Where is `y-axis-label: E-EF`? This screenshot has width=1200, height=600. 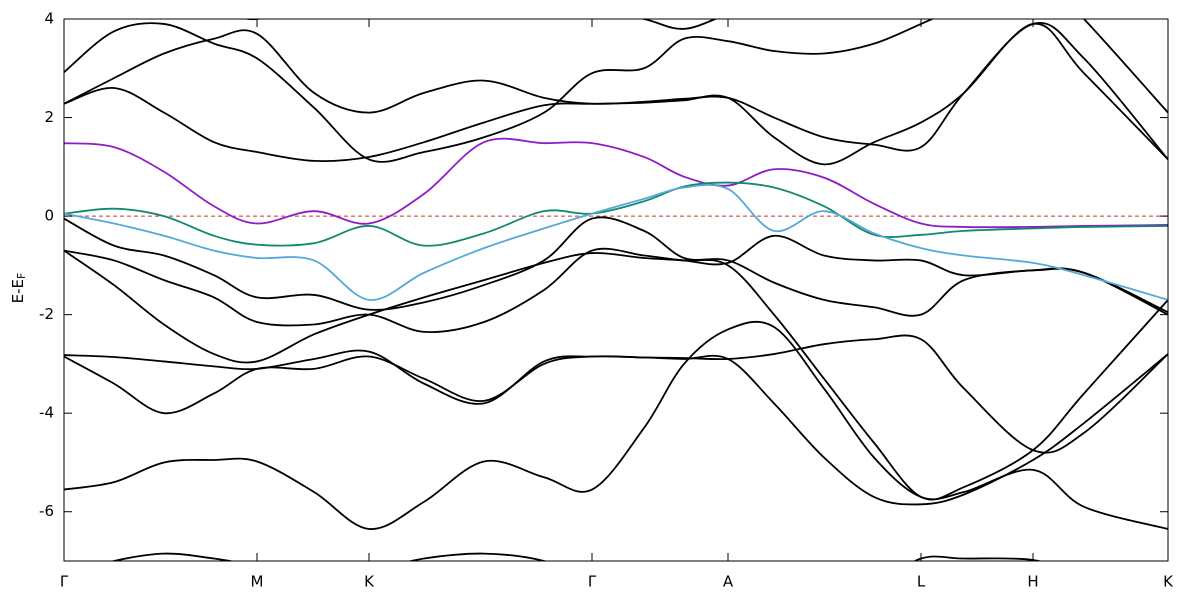
y-axis-label: E-EF is located at coordinates (19, 288).